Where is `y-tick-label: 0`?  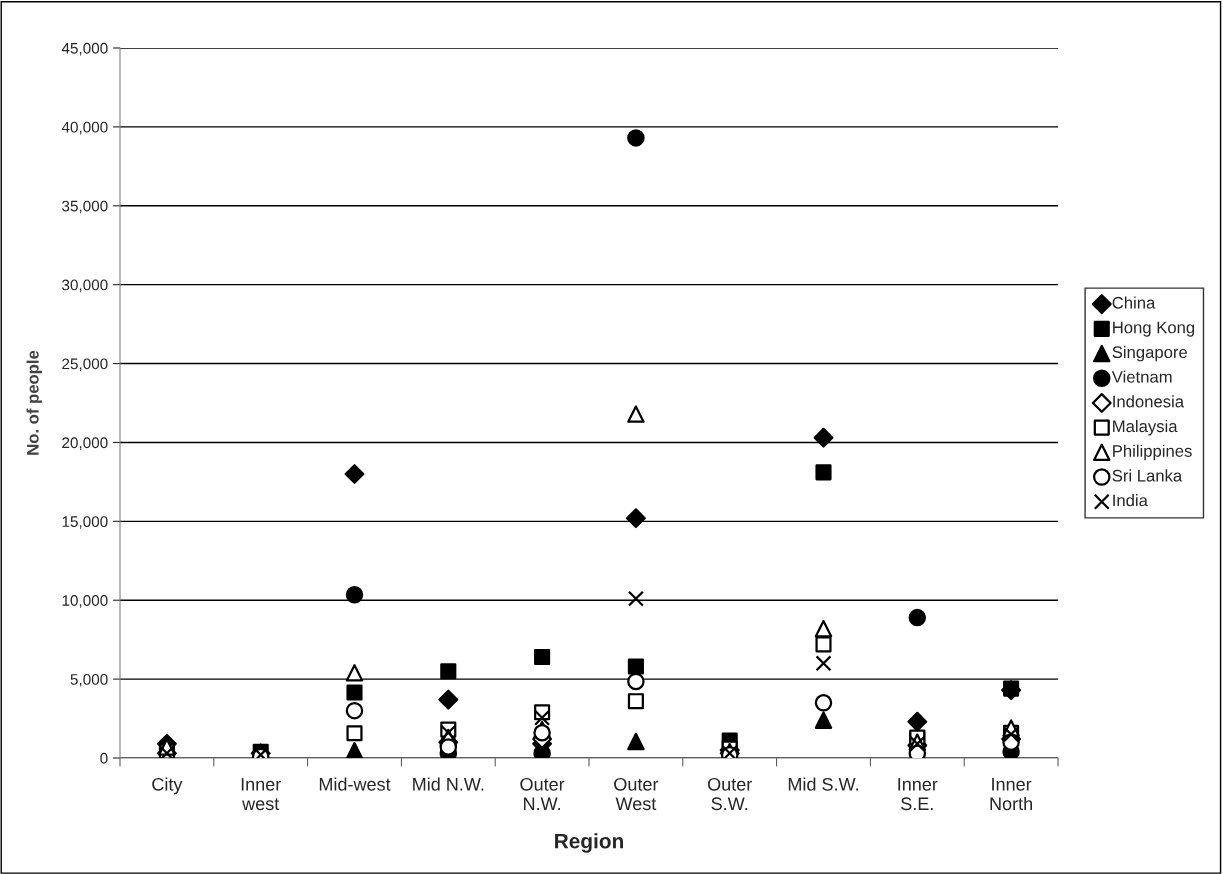
y-tick-label: 0 is located at coordinates (104, 758).